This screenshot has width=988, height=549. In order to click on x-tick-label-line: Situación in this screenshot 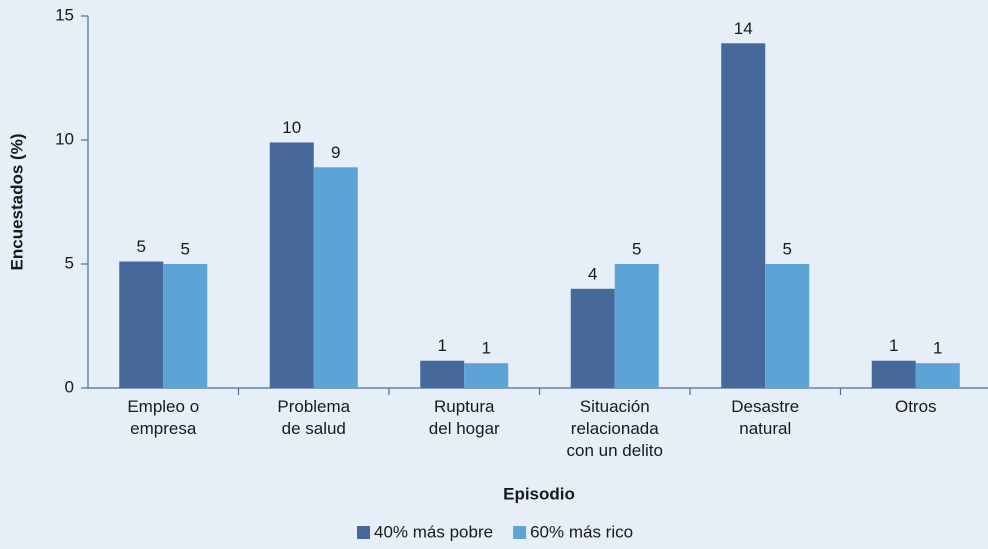, I will do `click(615, 406)`.